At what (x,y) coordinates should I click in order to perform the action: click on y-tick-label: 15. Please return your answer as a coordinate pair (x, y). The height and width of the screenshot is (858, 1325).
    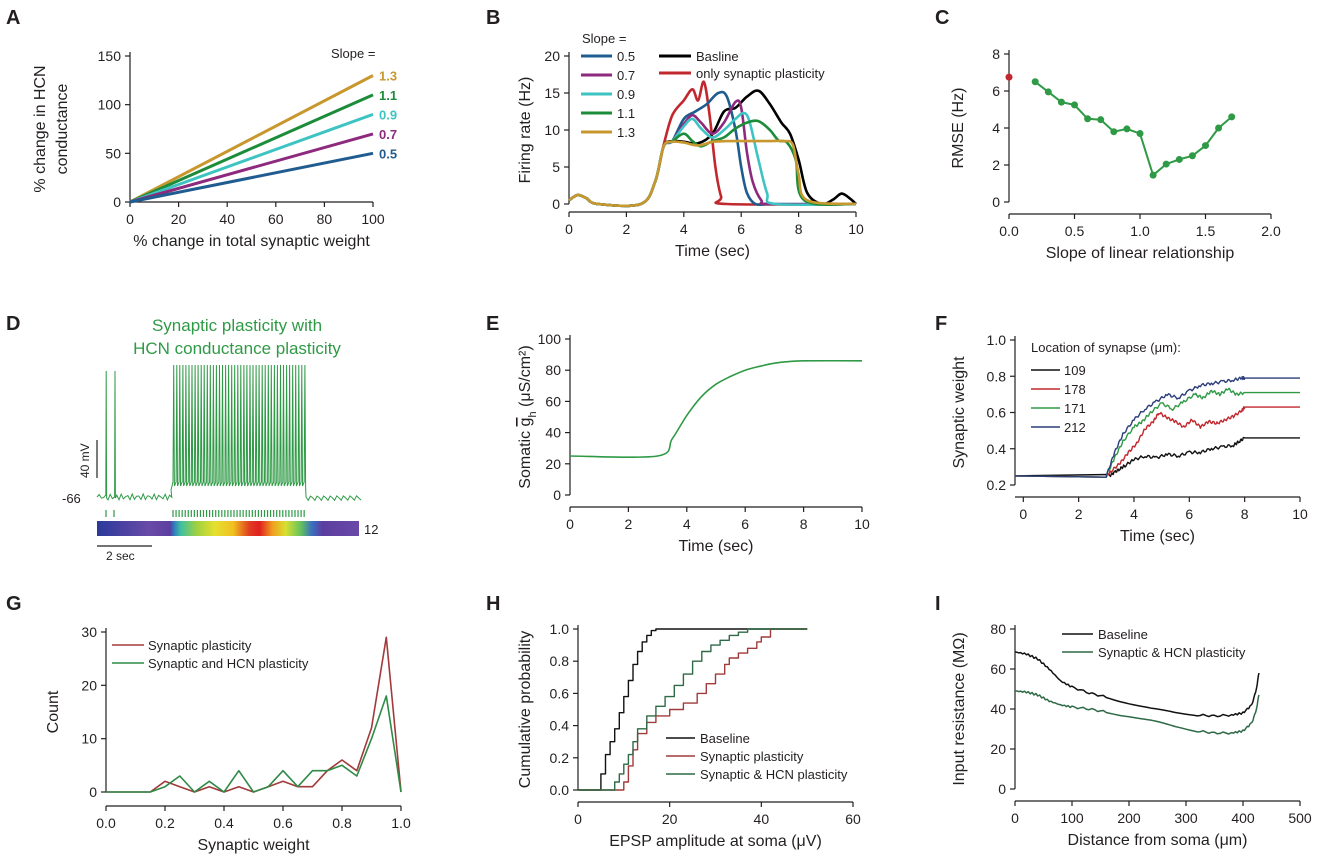
    Looking at the image, I should click on (552, 93).